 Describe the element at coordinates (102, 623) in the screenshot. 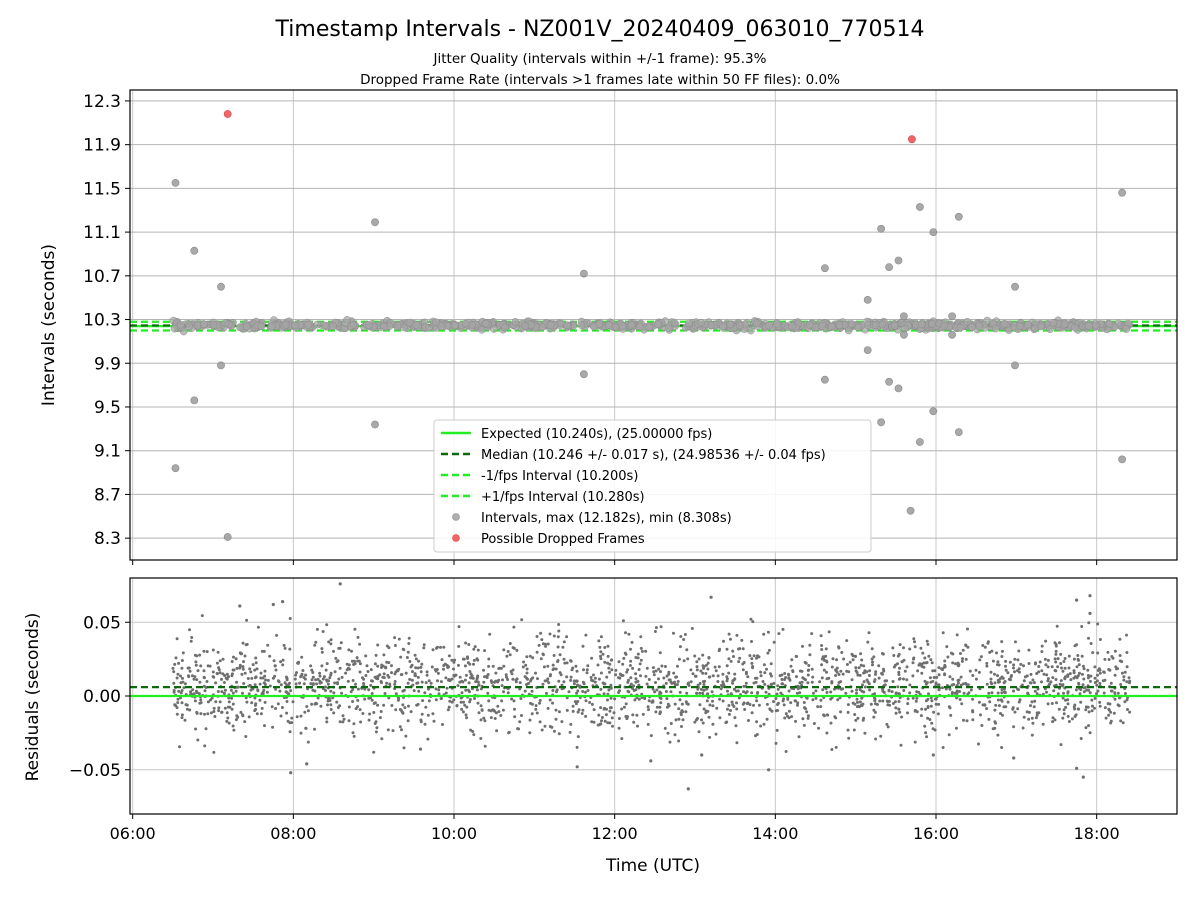

I see `bottom-y-tick-label: 0.05` at that location.